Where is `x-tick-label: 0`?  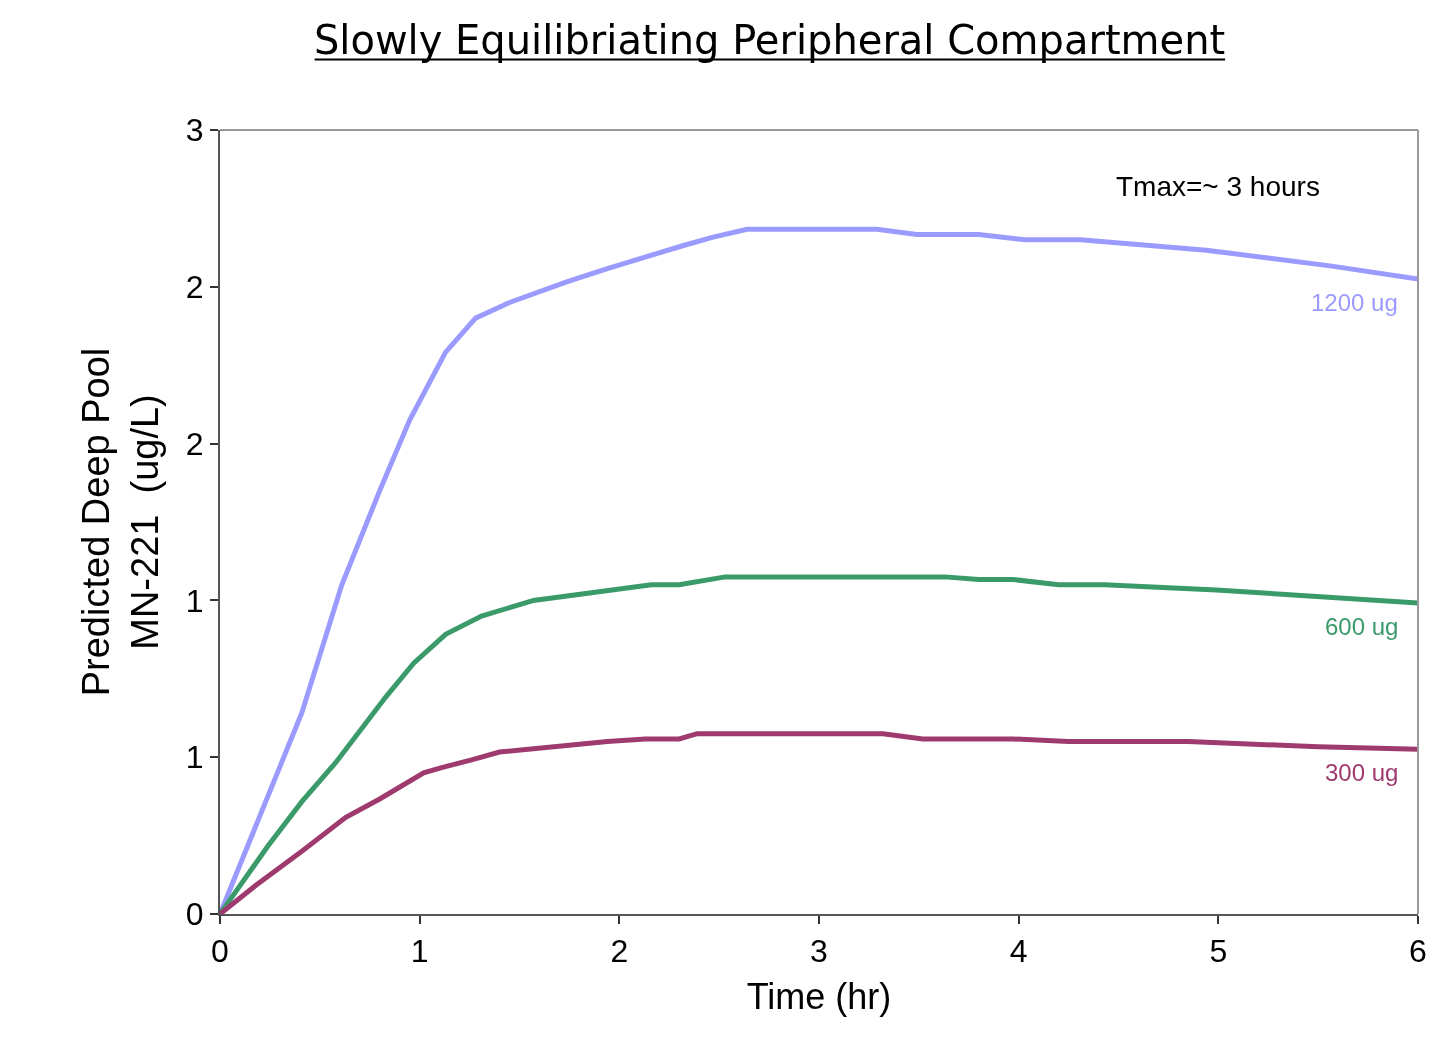
x-tick-label: 0 is located at coordinates (220, 951).